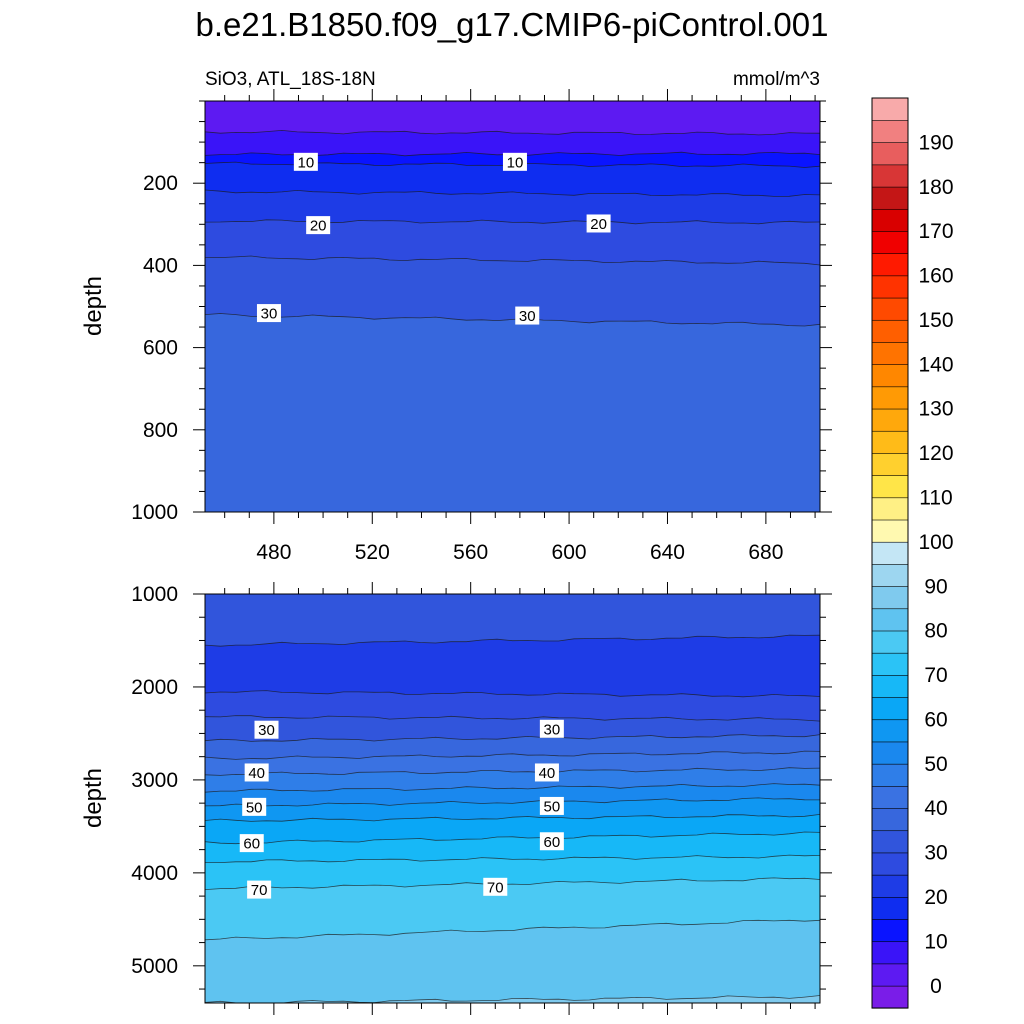 This screenshot has width=1024, height=1024. What do you see at coordinates (935, 764) in the screenshot?
I see `colorbar-label: 50` at bounding box center [935, 764].